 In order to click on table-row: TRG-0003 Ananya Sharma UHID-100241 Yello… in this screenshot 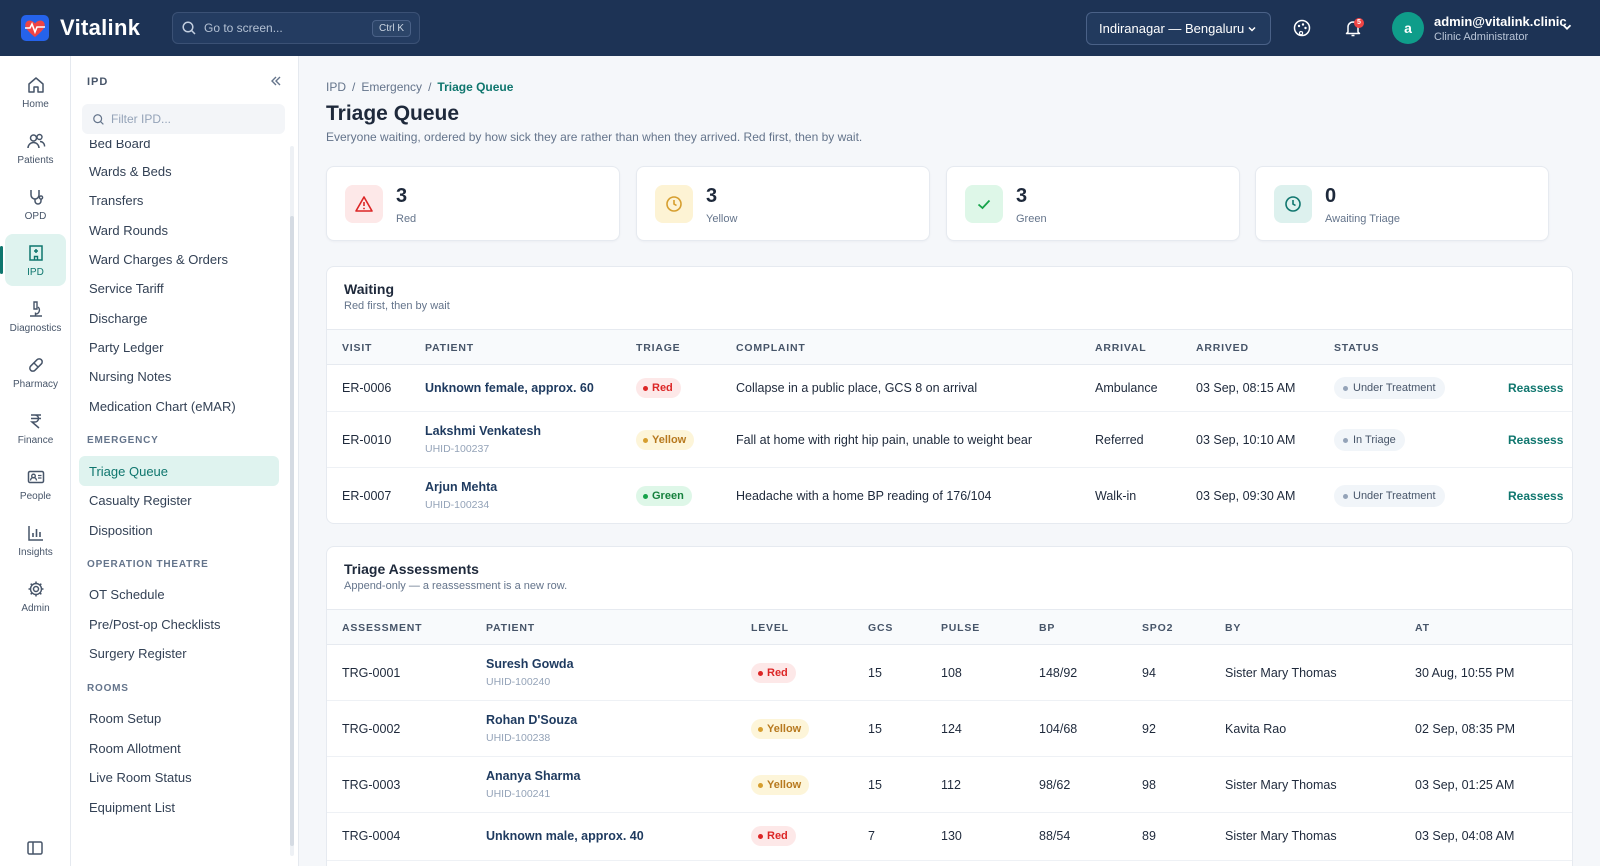, I will do `click(949, 785)`.